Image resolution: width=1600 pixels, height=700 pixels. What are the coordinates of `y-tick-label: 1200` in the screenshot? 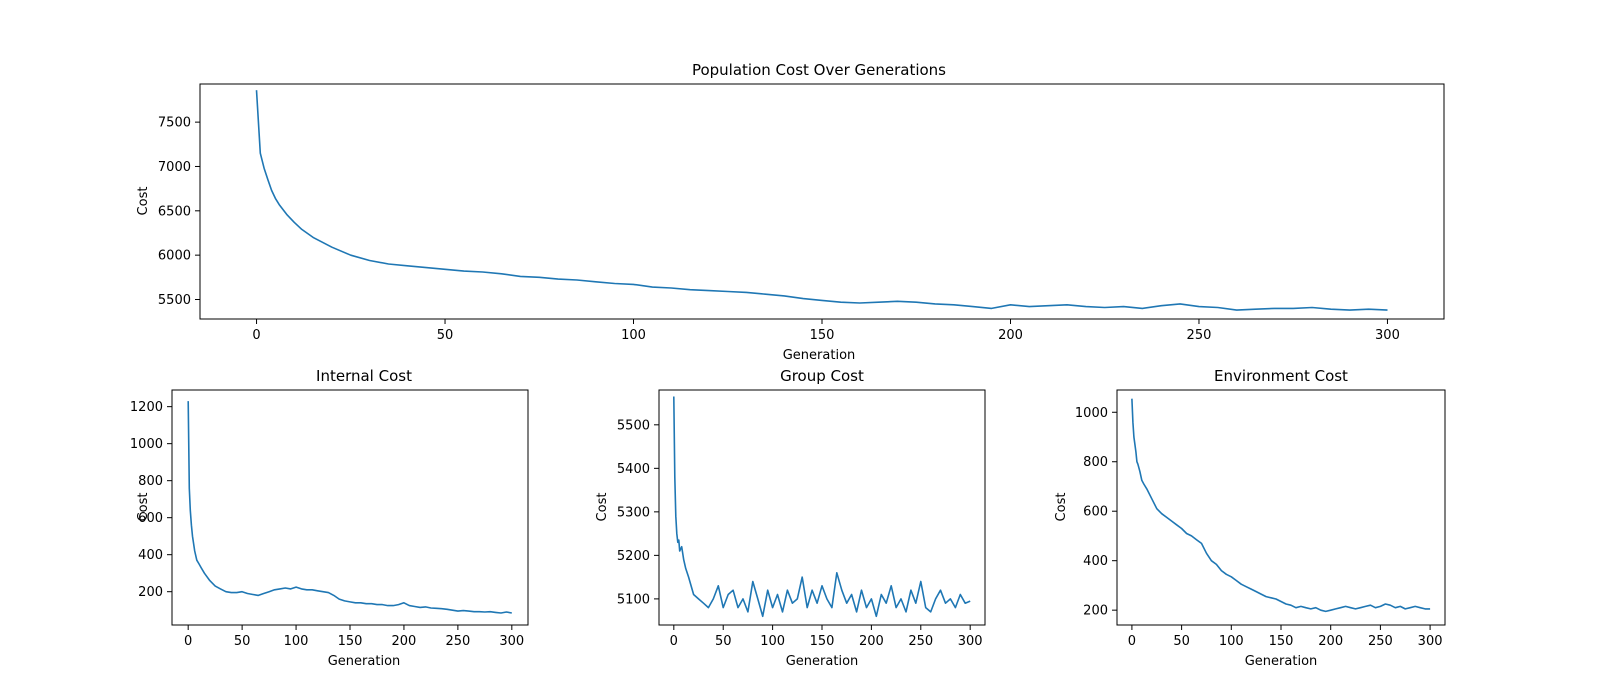 It's located at (146, 407).